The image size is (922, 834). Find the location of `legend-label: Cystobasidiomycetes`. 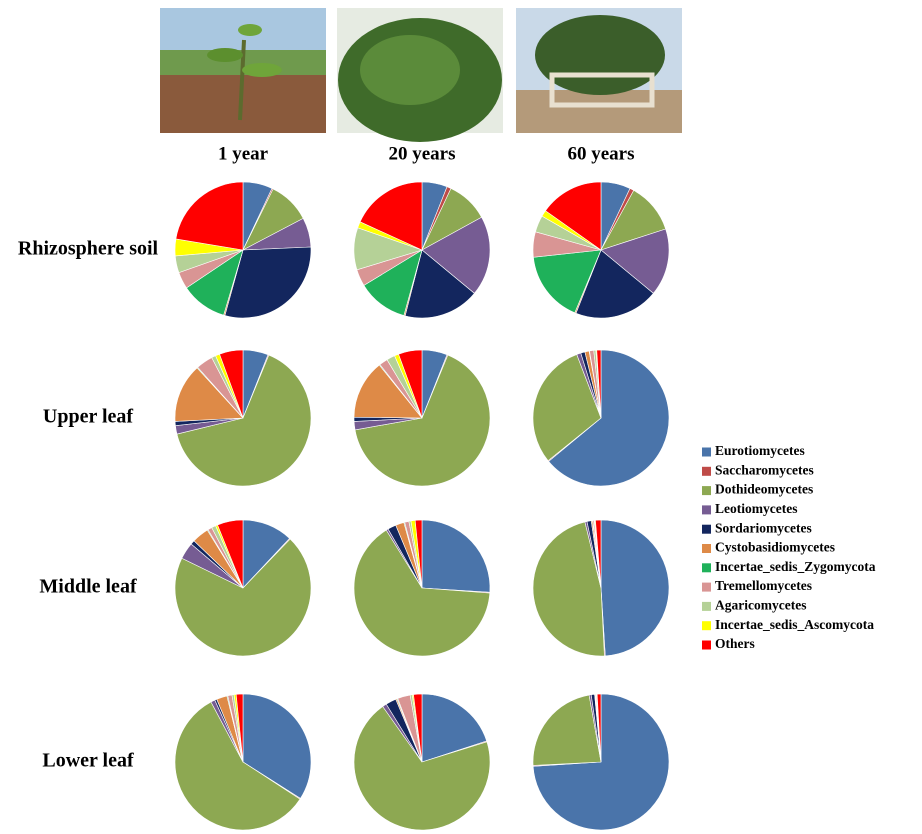

legend-label: Cystobasidiomycetes is located at coordinates (775, 547).